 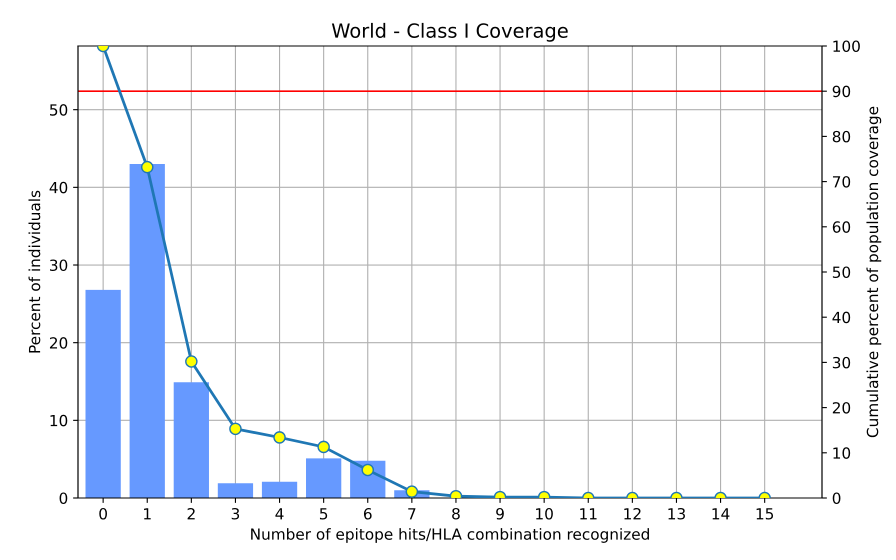 What do you see at coordinates (721, 514) in the screenshot?
I see `x-tick-label: 14` at bounding box center [721, 514].